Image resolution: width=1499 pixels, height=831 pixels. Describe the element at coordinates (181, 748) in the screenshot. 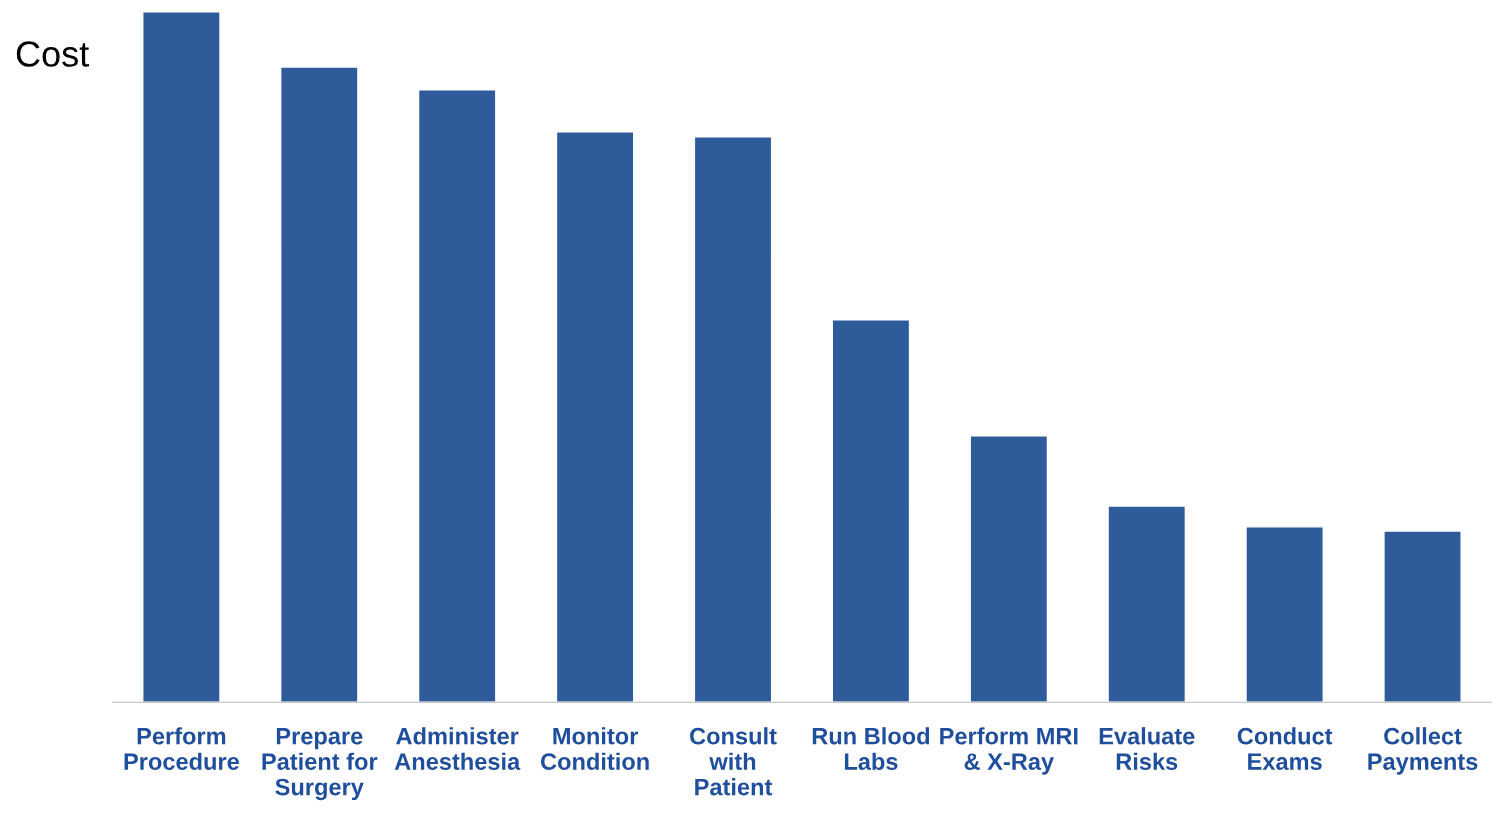

I see `x-tick-label: Perform Procedure` at that location.